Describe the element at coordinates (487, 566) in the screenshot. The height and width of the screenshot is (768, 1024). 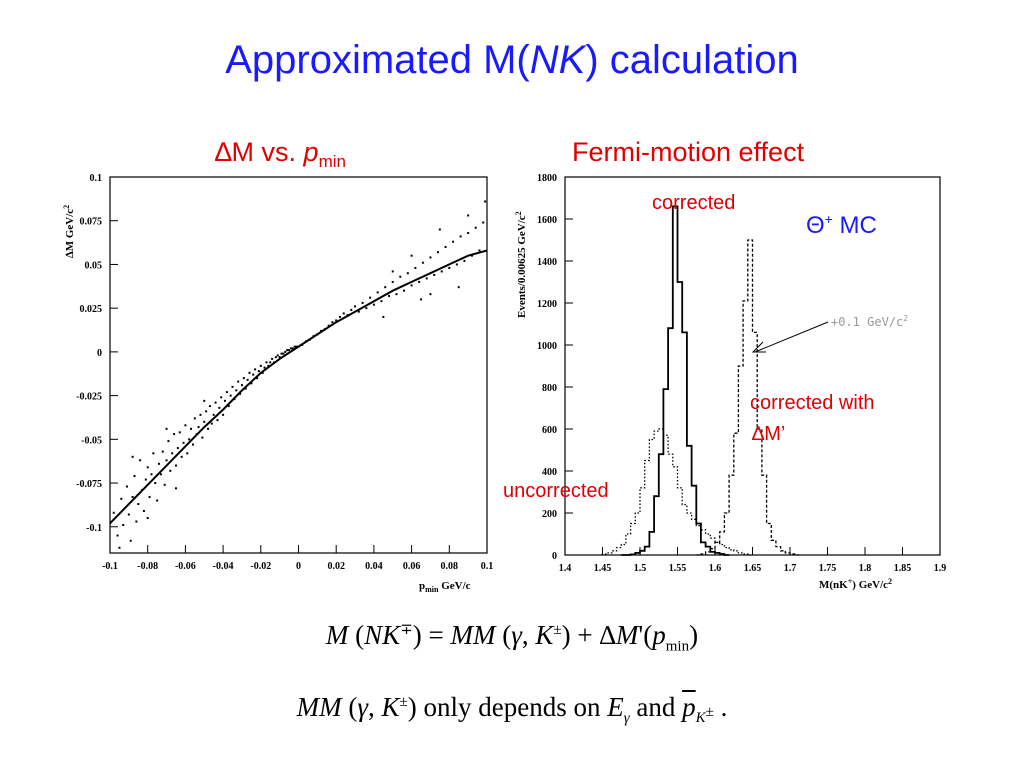
I see `scatter-x-tick-label: 0.1` at that location.